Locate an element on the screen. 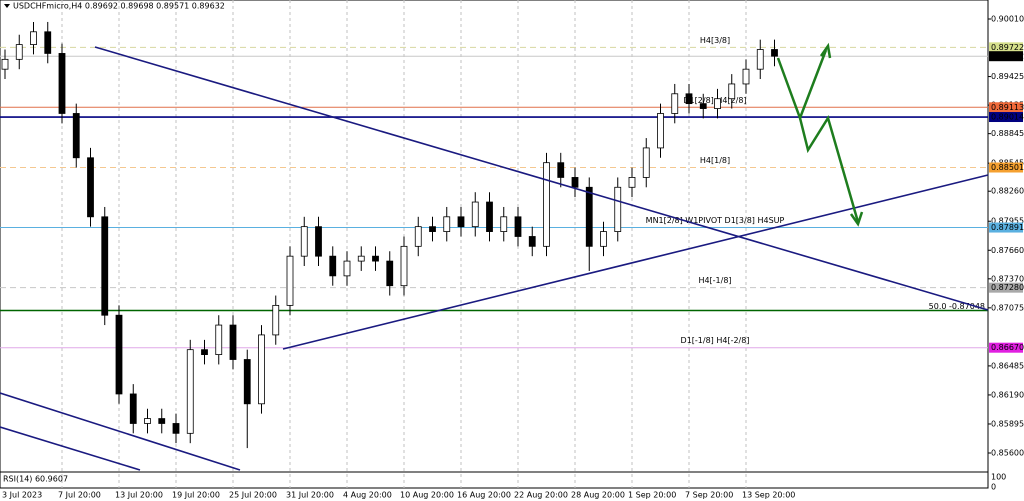 The image size is (1024, 501). y-tick-label: 0.87955 is located at coordinates (1007, 221).